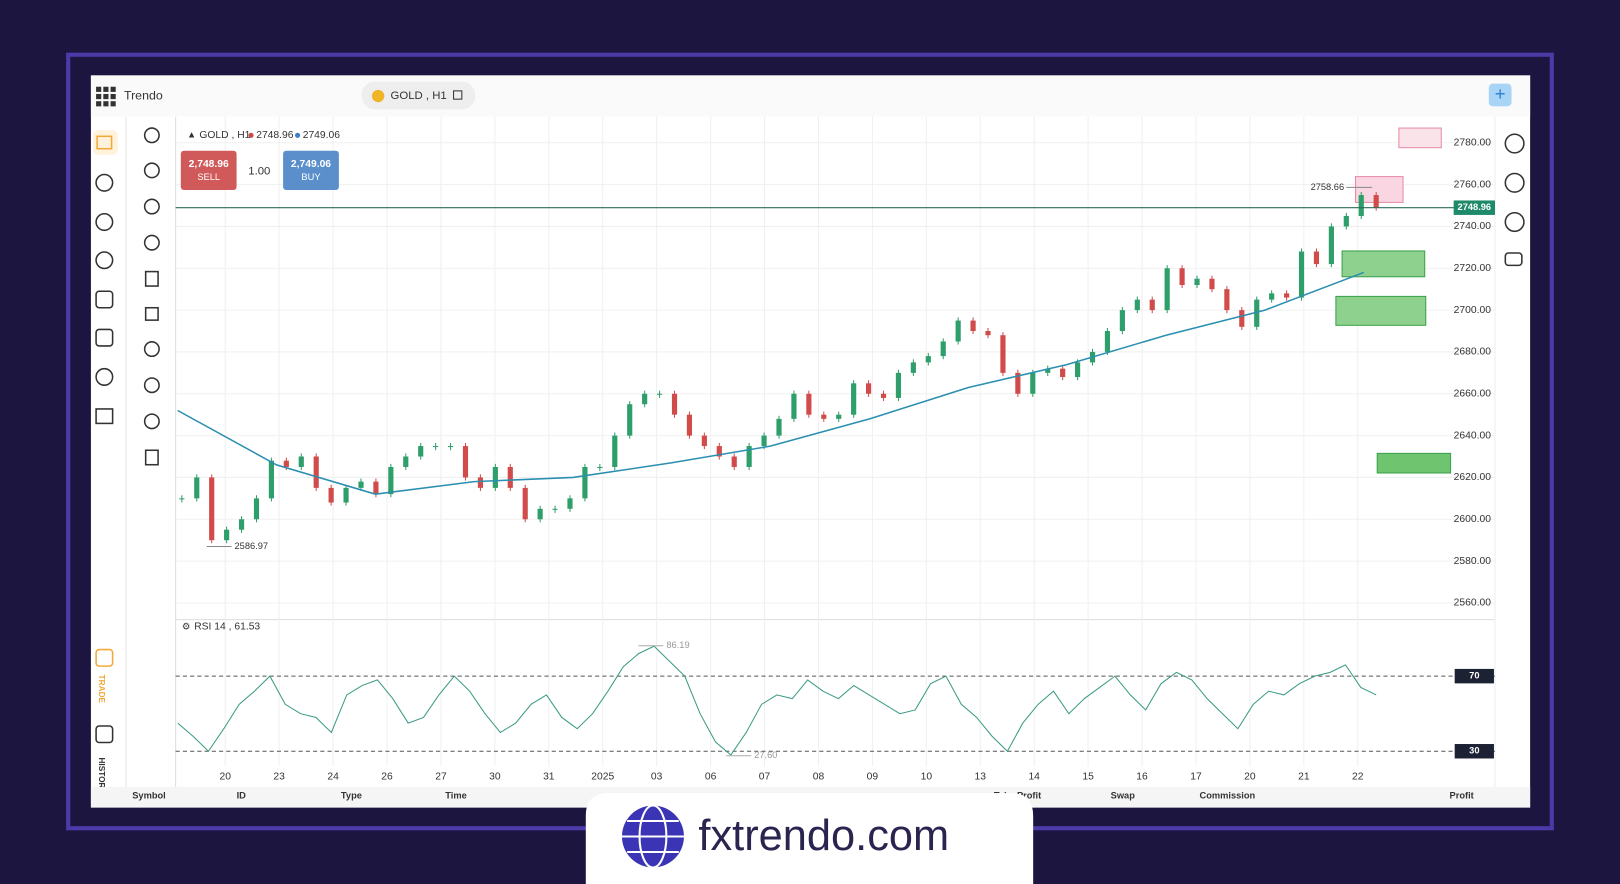 This screenshot has width=1620, height=884. I want to click on menu-grid, so click(106, 96).